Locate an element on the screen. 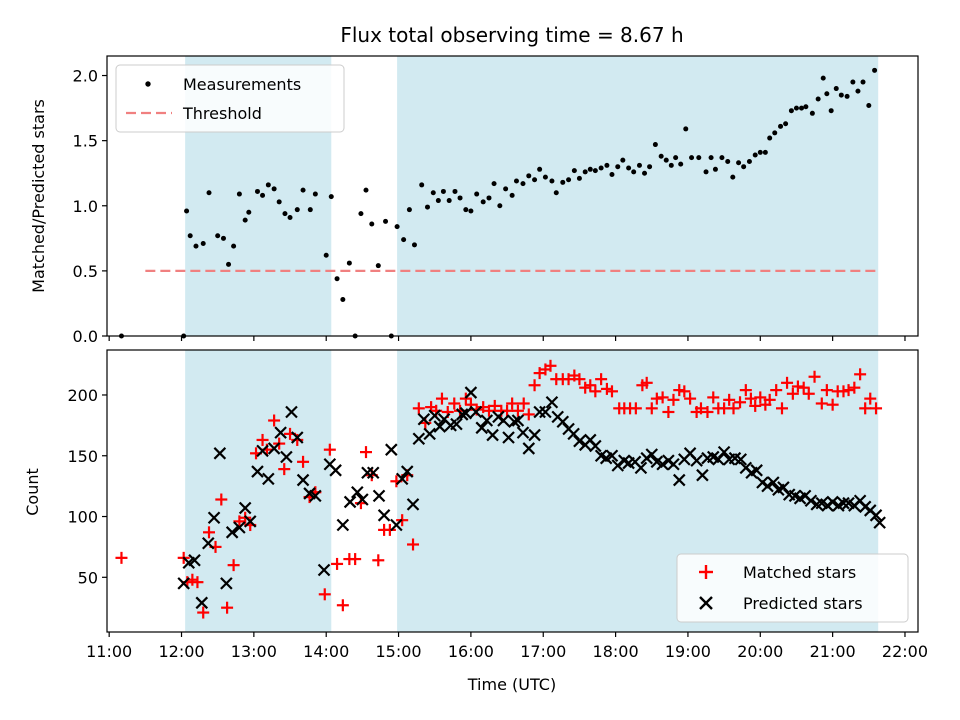  x-tick-label: 21:00 is located at coordinates (833, 651).